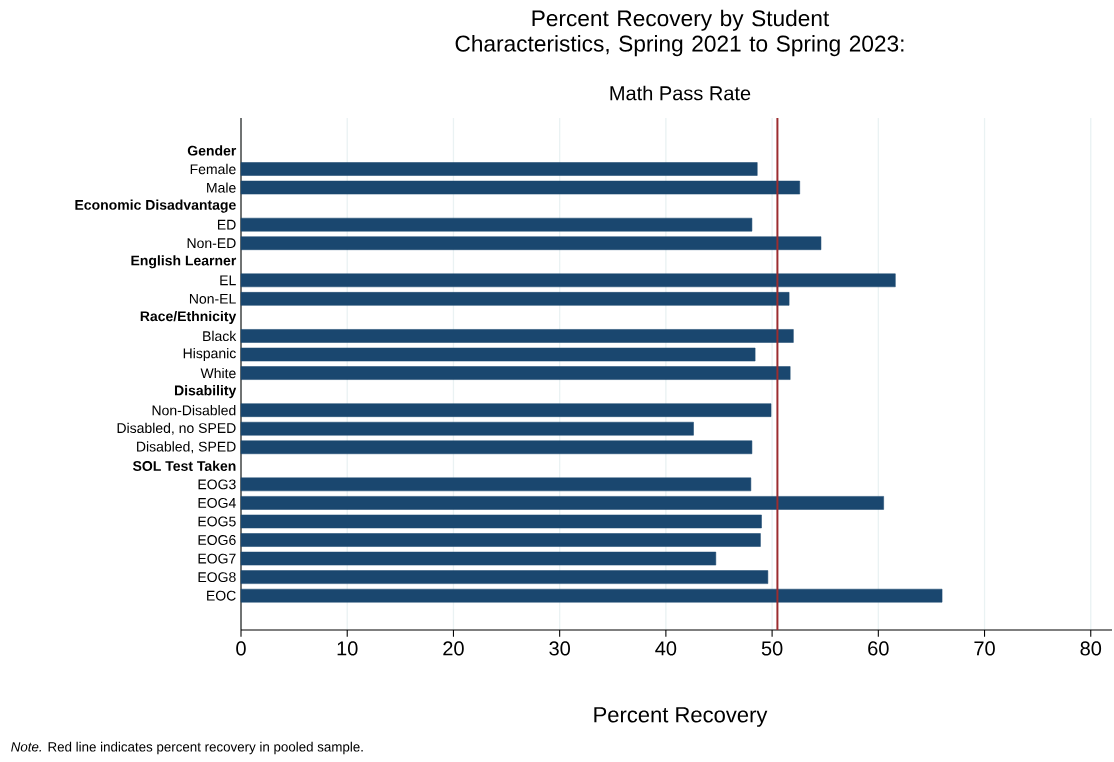  Describe the element at coordinates (221, 187) in the screenshot. I see `y-tick-label: Male` at that location.